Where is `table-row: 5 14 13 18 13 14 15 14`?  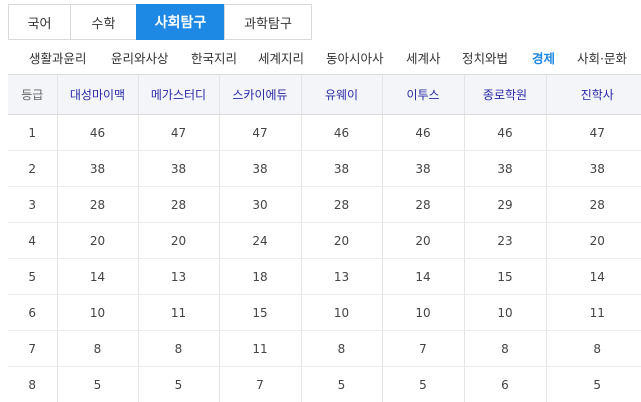 table-row: 5 14 13 18 13 14 15 14 is located at coordinates (324, 276).